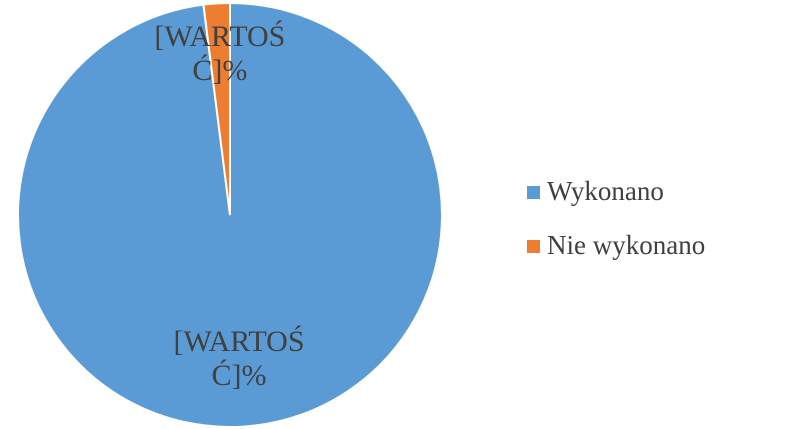 The height and width of the screenshot is (429, 786). Describe the element at coordinates (216, 108) in the screenshot. I see `pie-slice` at that location.